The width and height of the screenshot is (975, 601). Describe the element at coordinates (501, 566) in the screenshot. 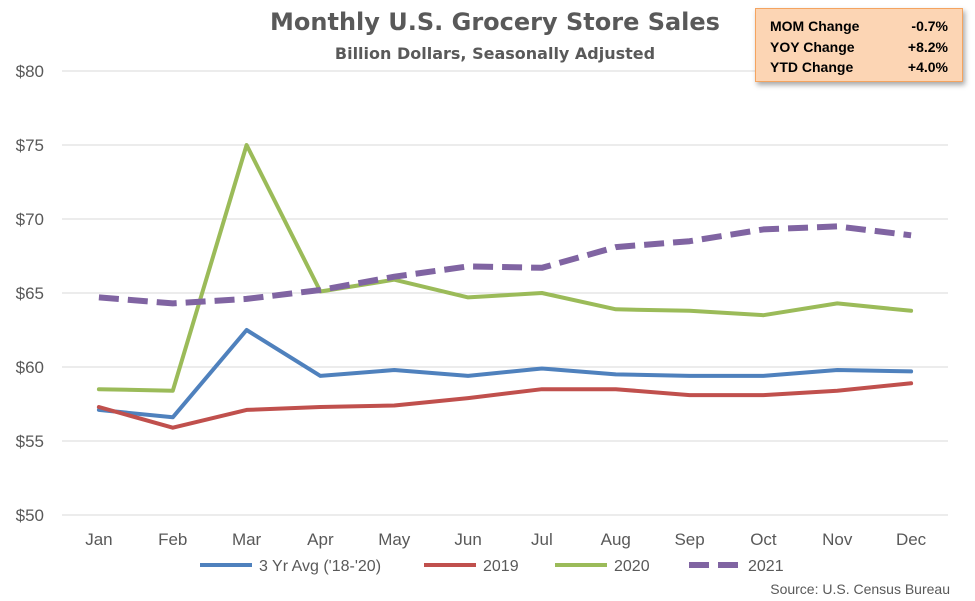

I see `legend-label: 2019` at that location.